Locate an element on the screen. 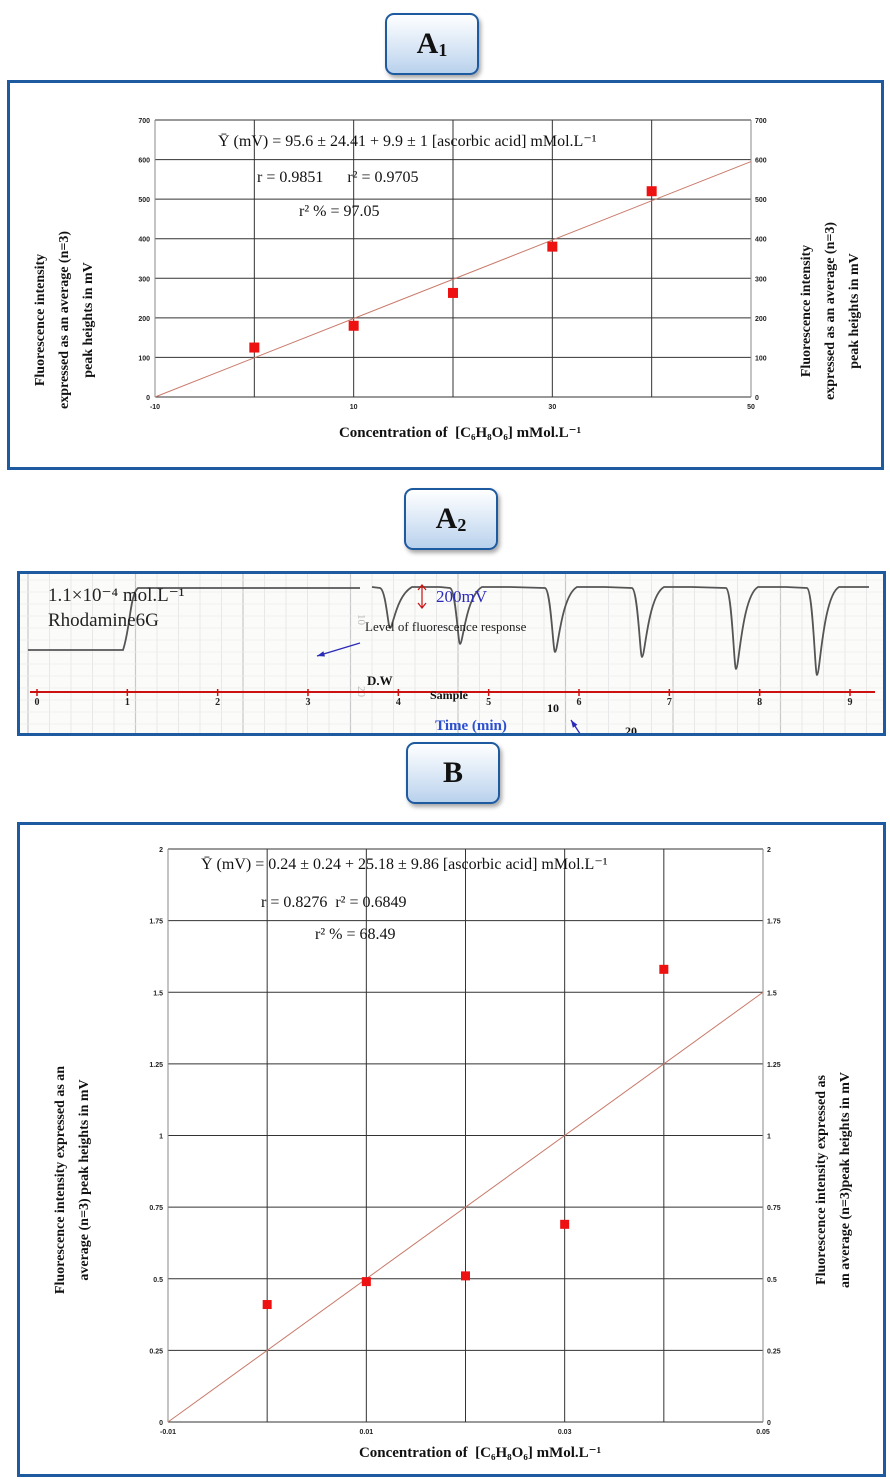  a1-xtick: 10 is located at coordinates (354, 407).